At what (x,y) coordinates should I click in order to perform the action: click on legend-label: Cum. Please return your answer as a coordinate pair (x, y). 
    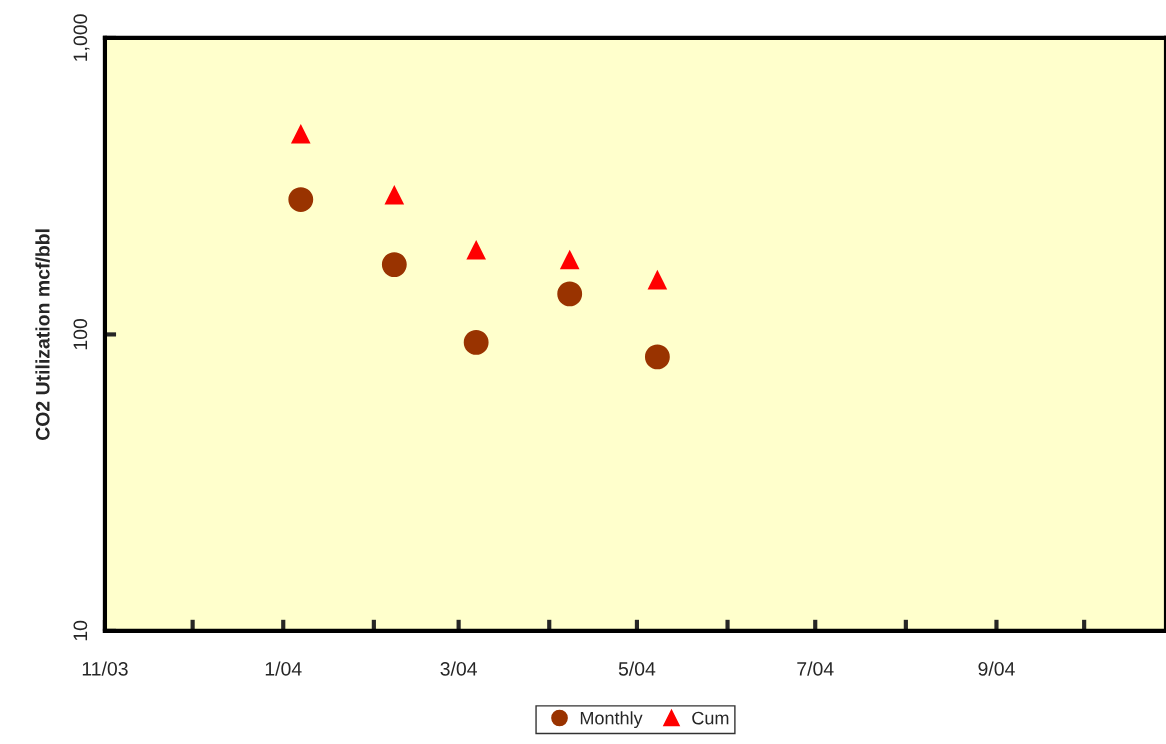
    Looking at the image, I should click on (710, 718).